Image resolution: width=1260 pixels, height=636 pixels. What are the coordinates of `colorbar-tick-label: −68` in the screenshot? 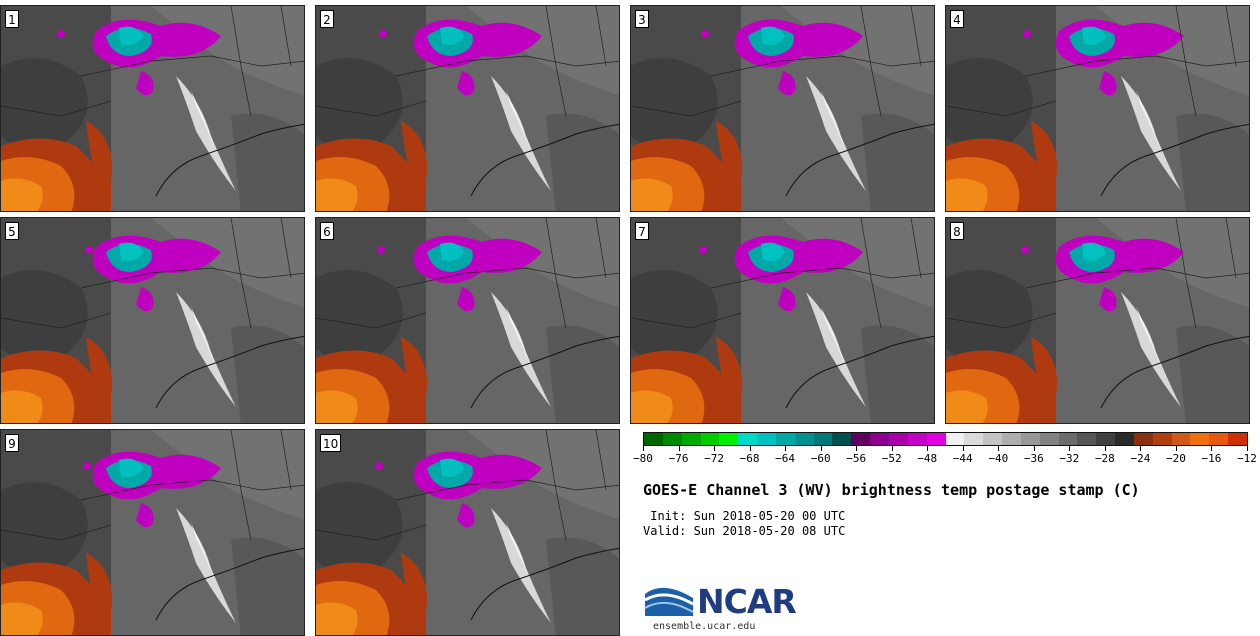 It's located at (749, 458).